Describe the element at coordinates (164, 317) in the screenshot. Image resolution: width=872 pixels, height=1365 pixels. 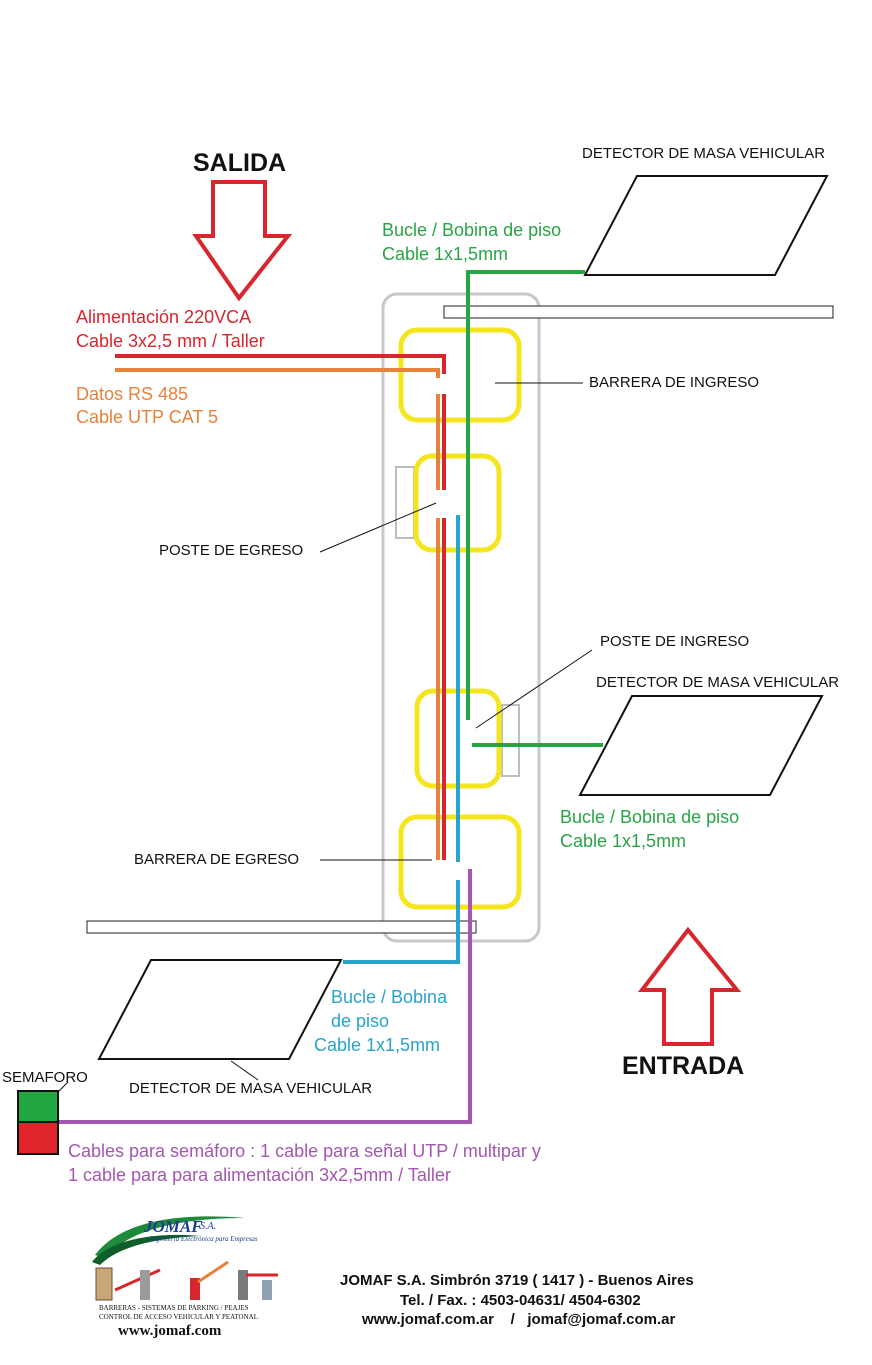
I see `power-label-line1: Alimentación 220VCA` at that location.